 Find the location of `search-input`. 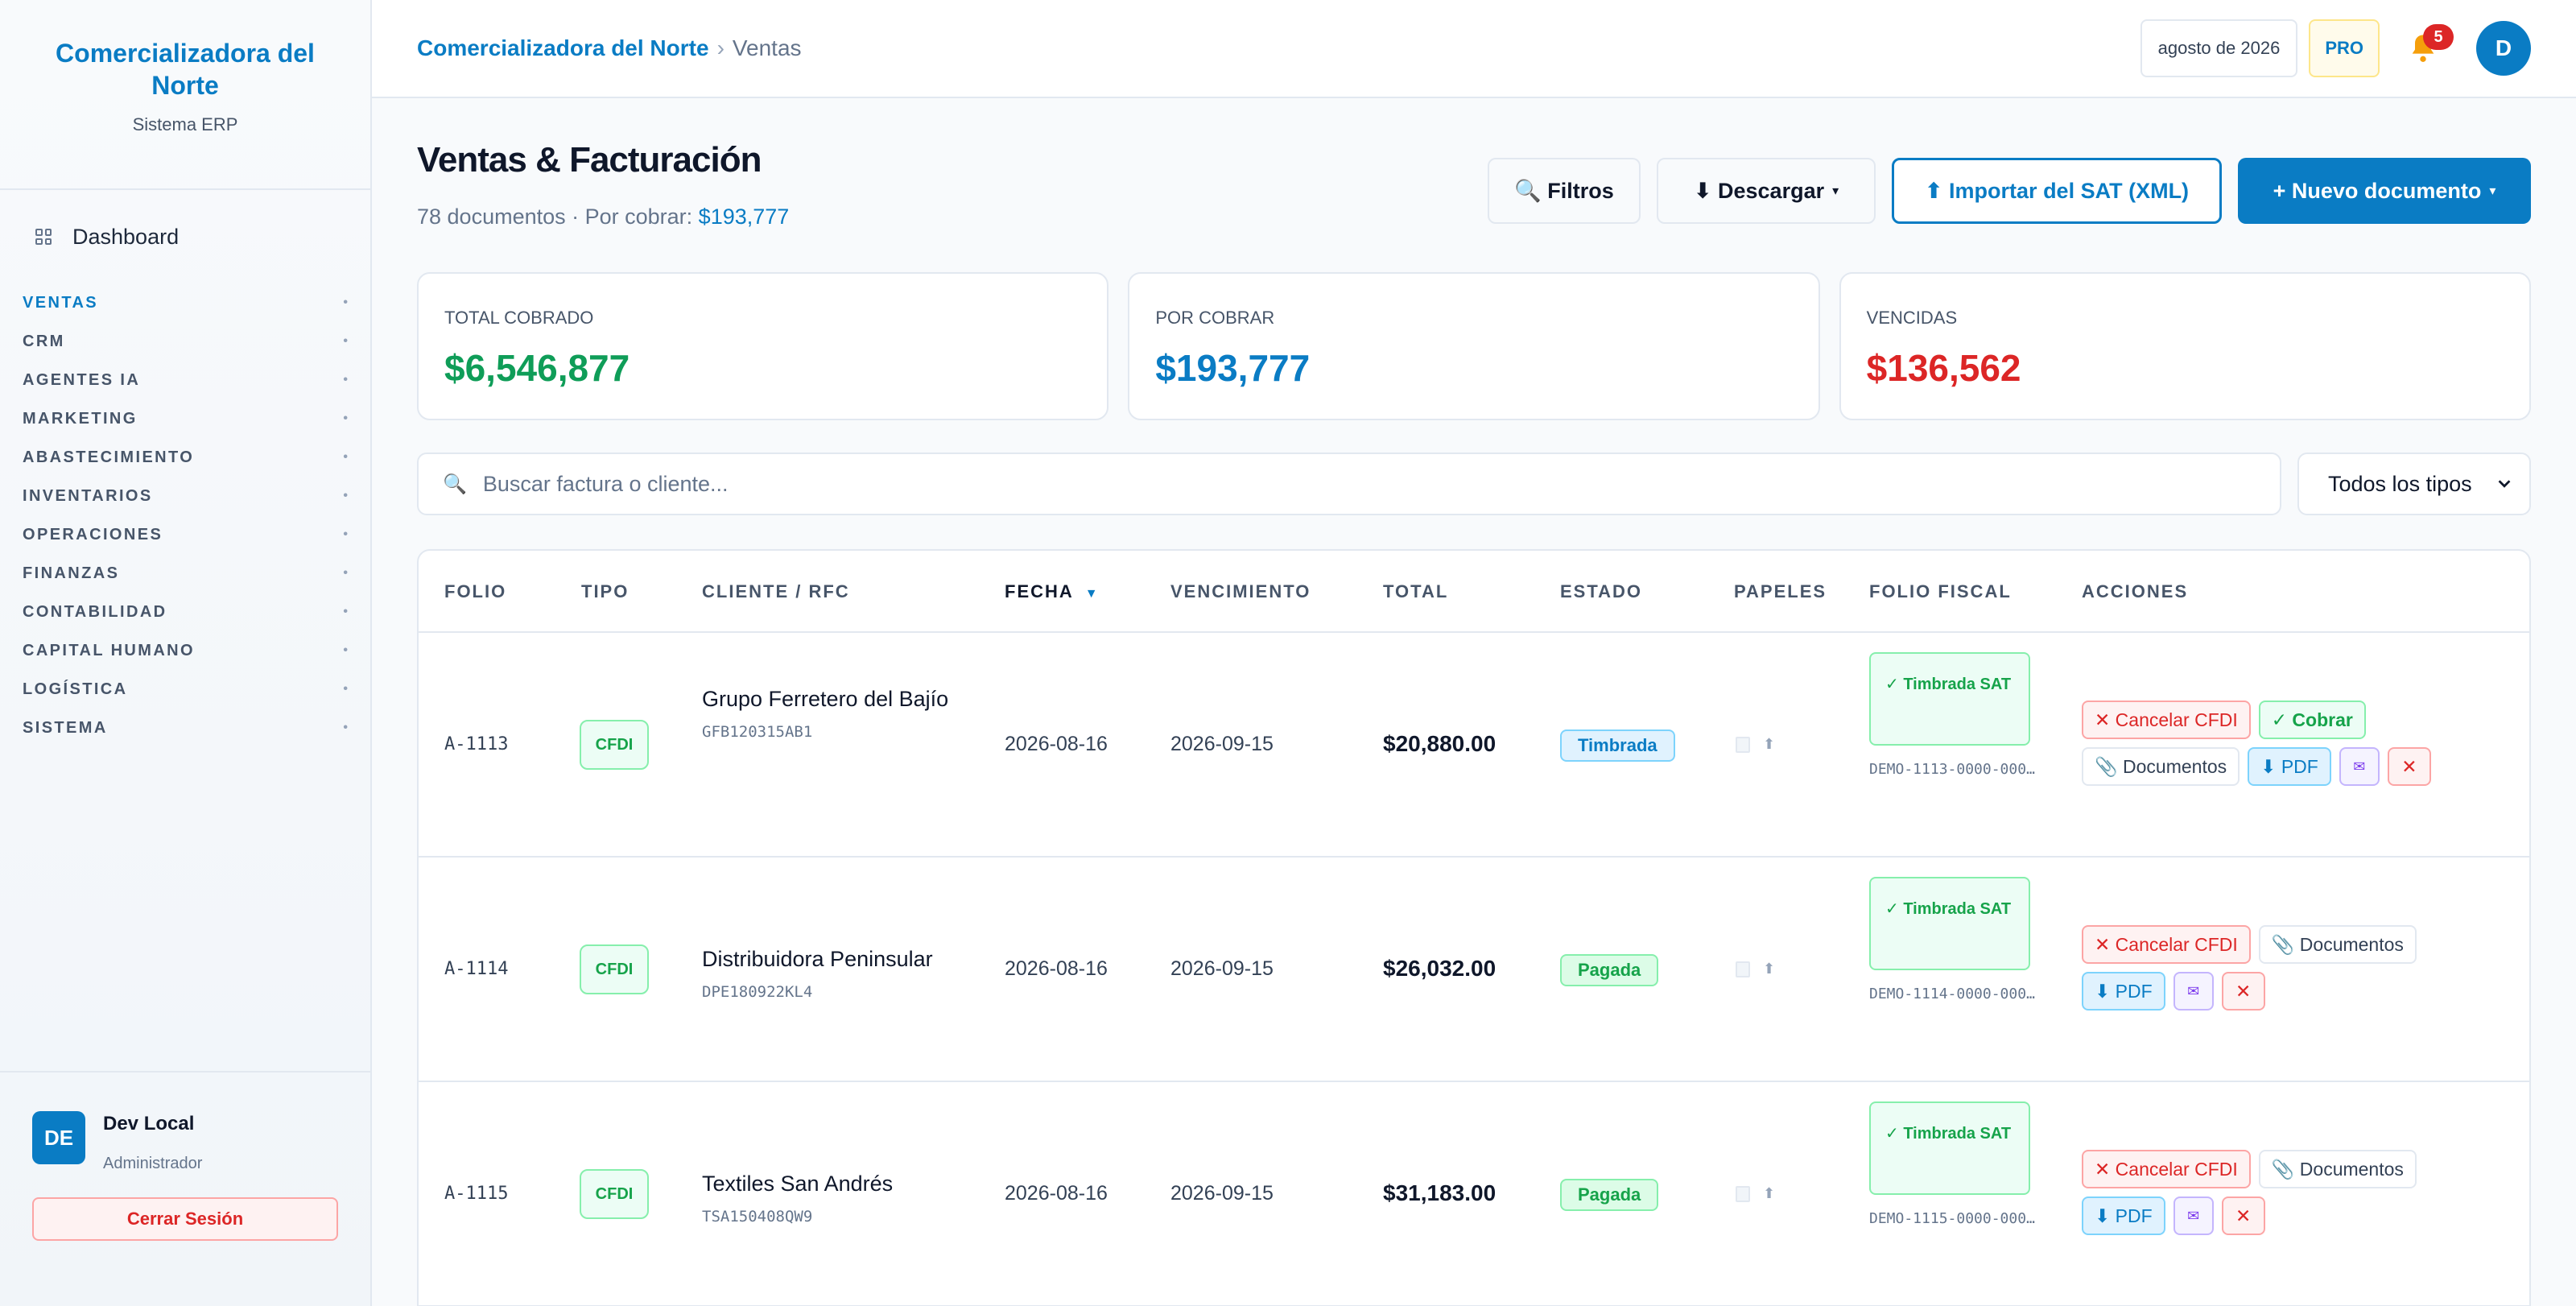

search-input is located at coordinates (1328, 484).